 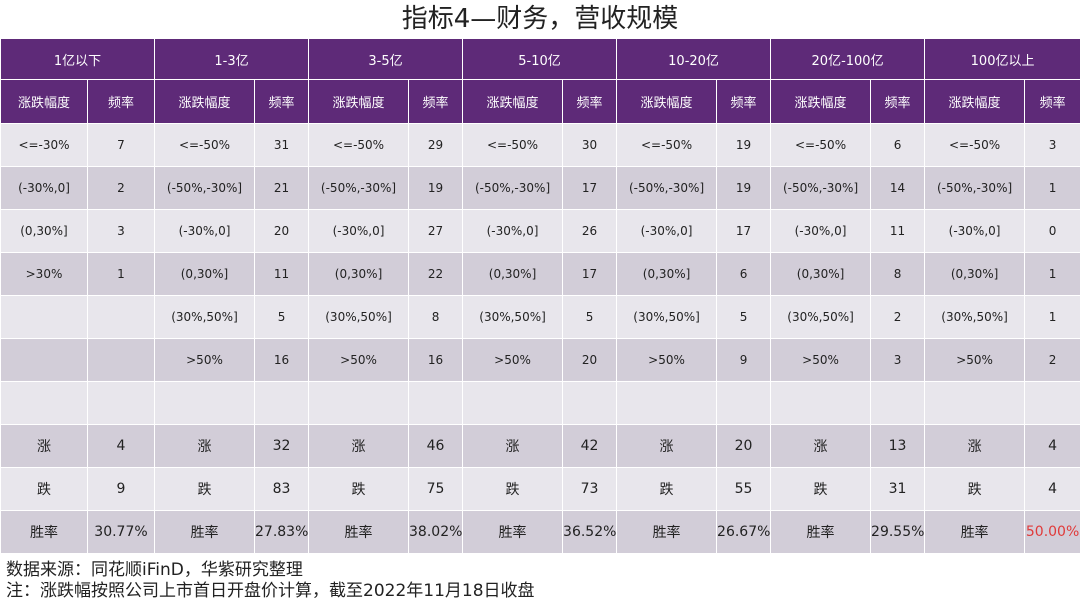 What do you see at coordinates (1052, 532) in the screenshot?
I see `freq-cell: 50.00%` at bounding box center [1052, 532].